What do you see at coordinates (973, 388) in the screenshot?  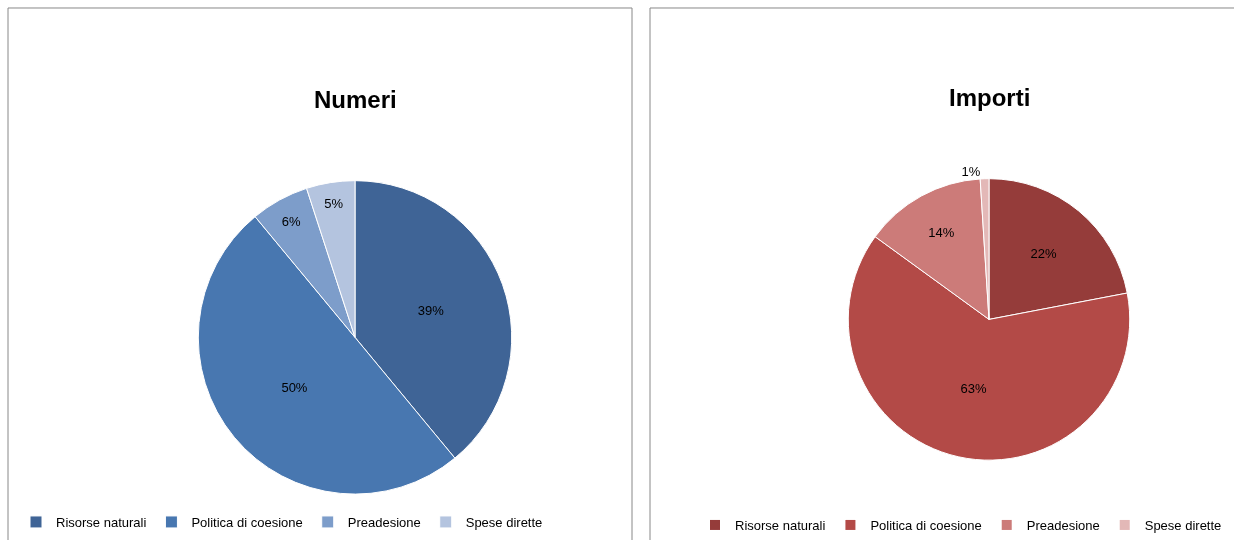 I see `data-label: 63%` at bounding box center [973, 388].